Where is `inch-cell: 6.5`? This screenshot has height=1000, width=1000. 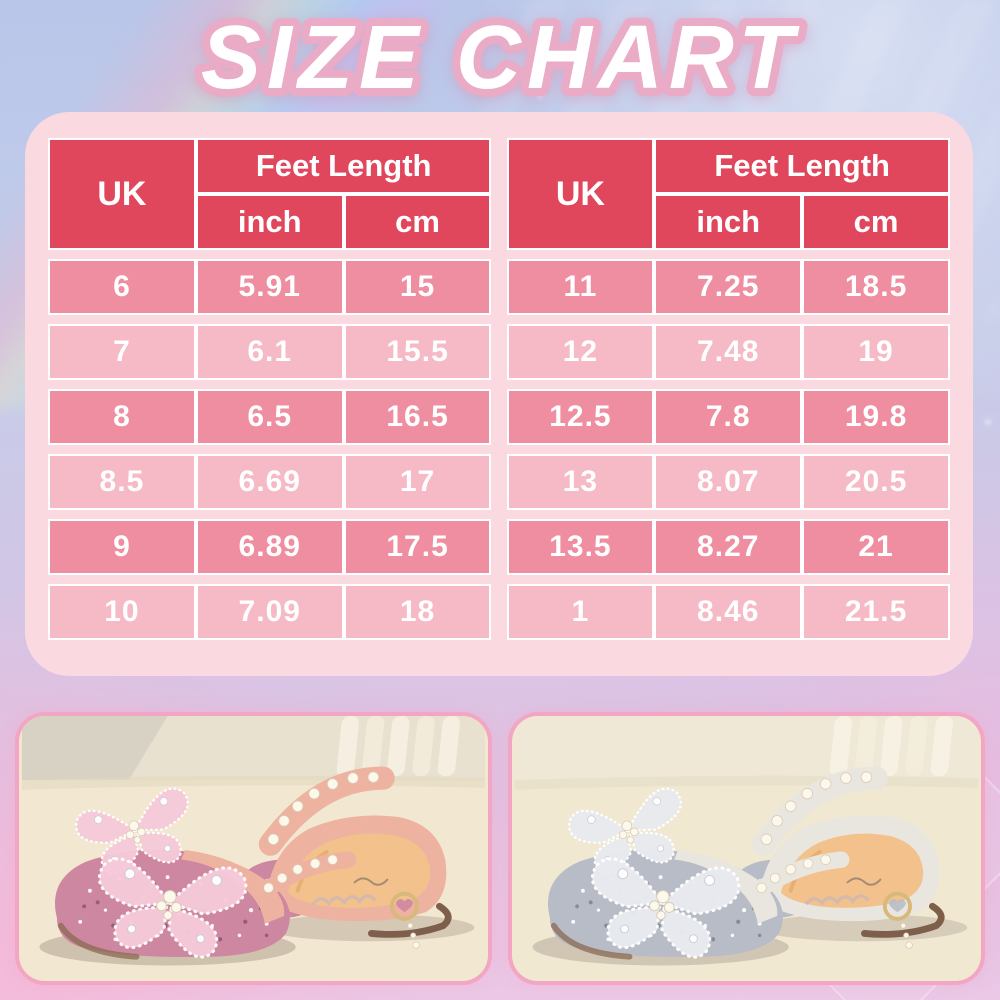
inch-cell: 6.5 is located at coordinates (269, 417).